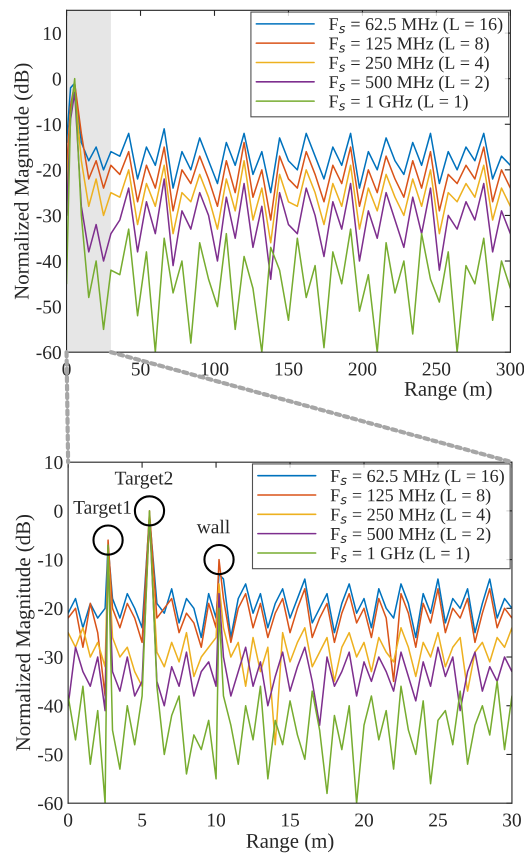 The height and width of the screenshot is (859, 524). Describe the element at coordinates (290, 820) in the screenshot. I see `x-tick-label: 15` at that location.